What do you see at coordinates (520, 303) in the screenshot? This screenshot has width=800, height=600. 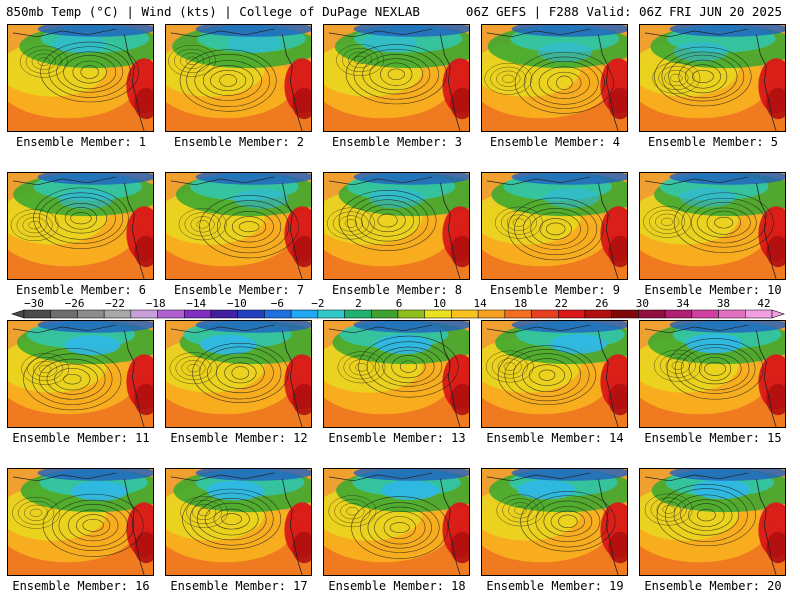 I see `colorbar-tick-label: 18` at bounding box center [520, 303].